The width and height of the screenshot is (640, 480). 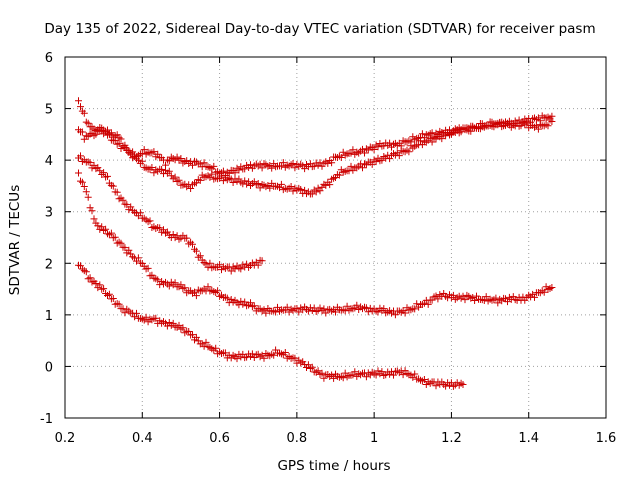 I want to click on x-axis-label: GPS time / hours, so click(x=333, y=466).